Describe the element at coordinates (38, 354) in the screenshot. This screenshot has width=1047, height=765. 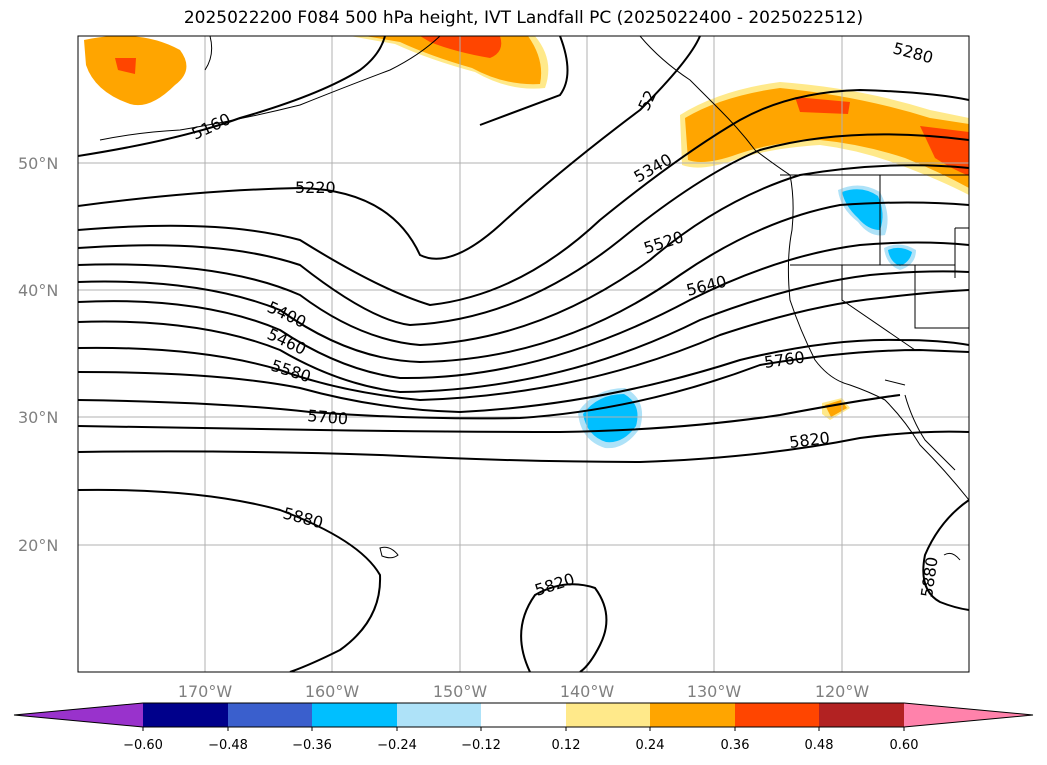
I see `latitude-labels: 50°N 40°N 30°N 20°N` at that location.